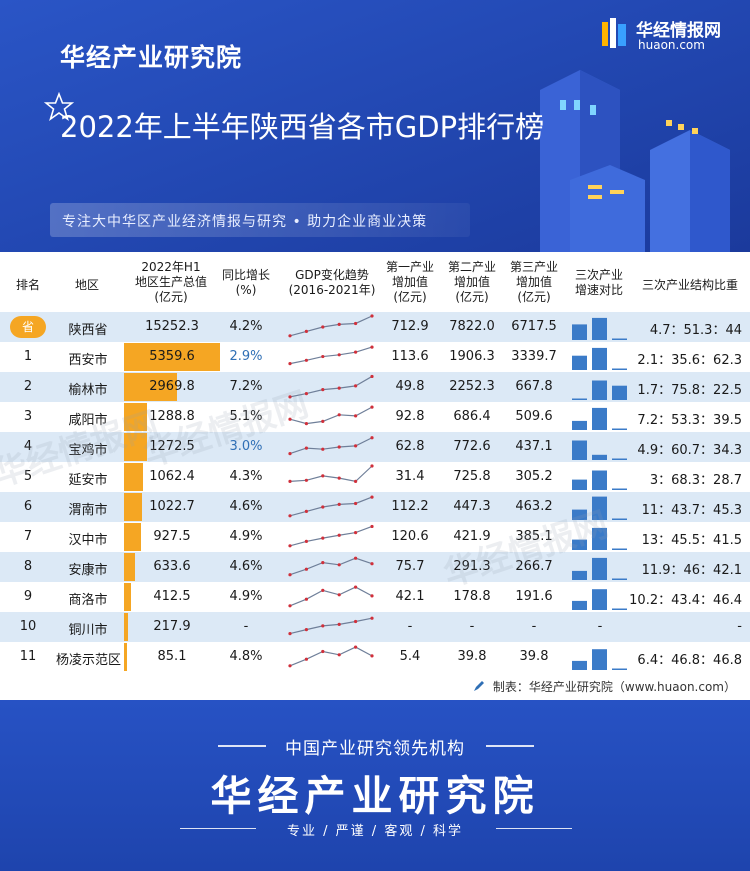 Image resolution: width=750 pixels, height=871 pixels. Describe the element at coordinates (472, 506) in the screenshot. I see `secondary-cell: 447.3` at that location.